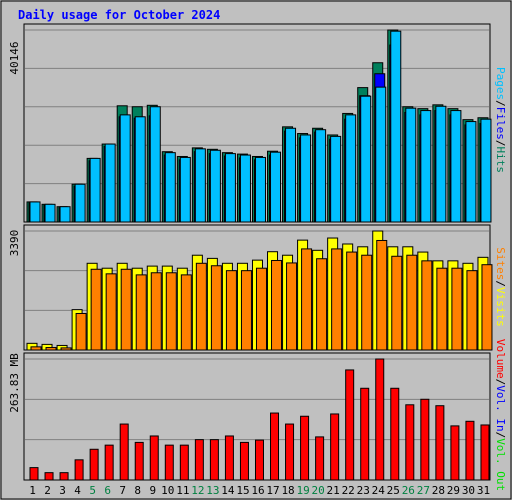 The height and width of the screenshot is (500, 512). Describe the element at coordinates (348, 490) in the screenshot. I see `day-label-22: 22` at that location.